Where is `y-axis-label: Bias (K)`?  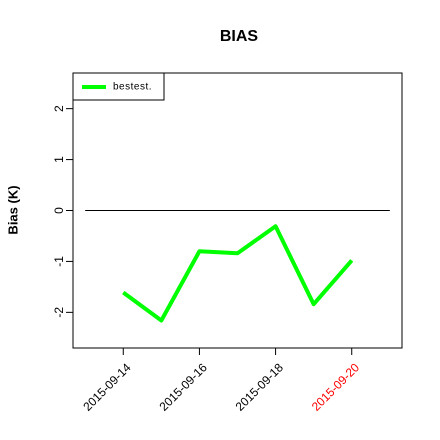
y-axis-label: Bias (K) is located at coordinates (12, 209).